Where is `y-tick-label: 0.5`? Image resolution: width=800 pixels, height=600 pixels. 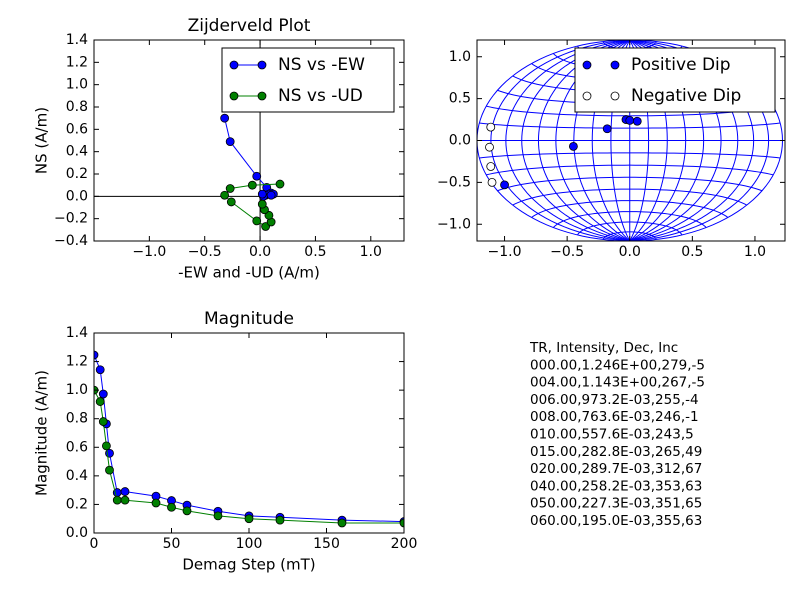 y-tick-label: 0.5 is located at coordinates (460, 99).